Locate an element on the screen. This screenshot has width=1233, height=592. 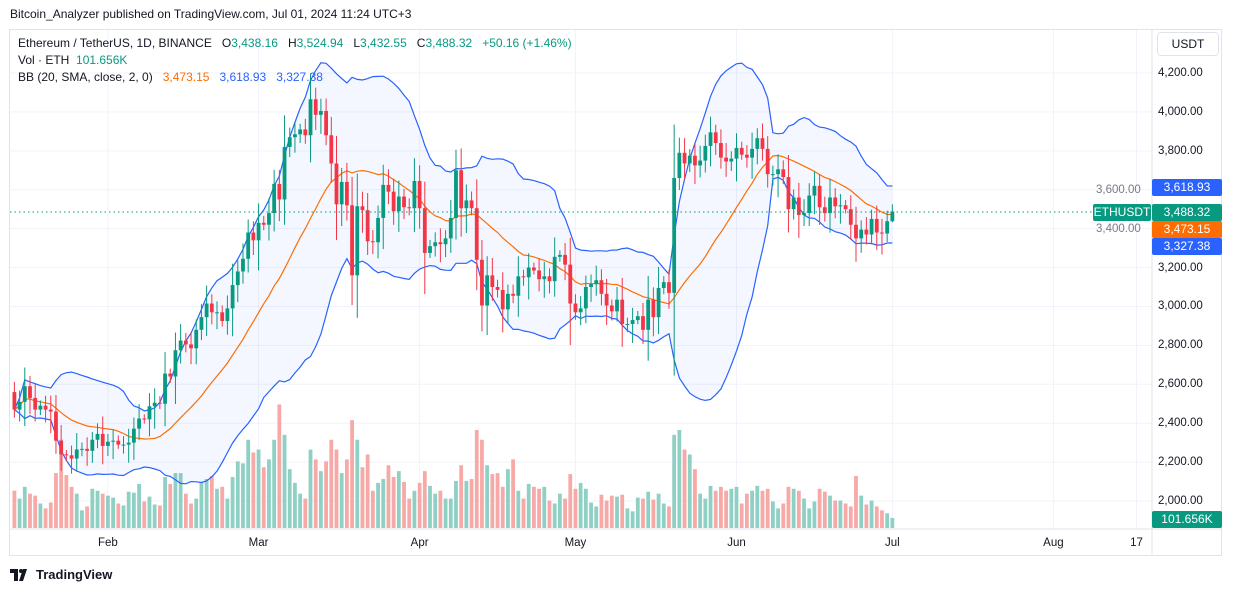
price-tick-label: 3,200.00 is located at coordinates (1180, 267).